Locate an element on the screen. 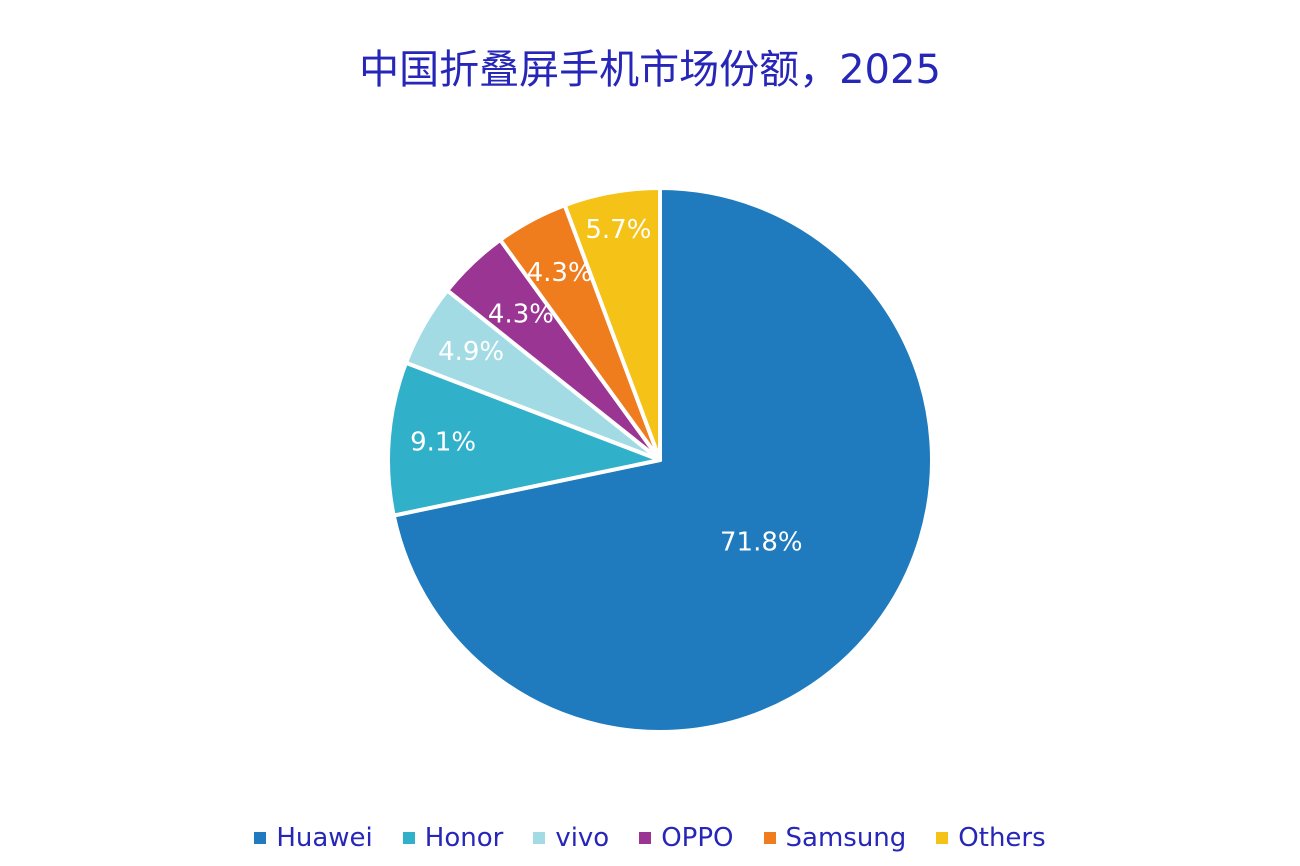  value-label-vivo: 4.9% is located at coordinates (471, 352).